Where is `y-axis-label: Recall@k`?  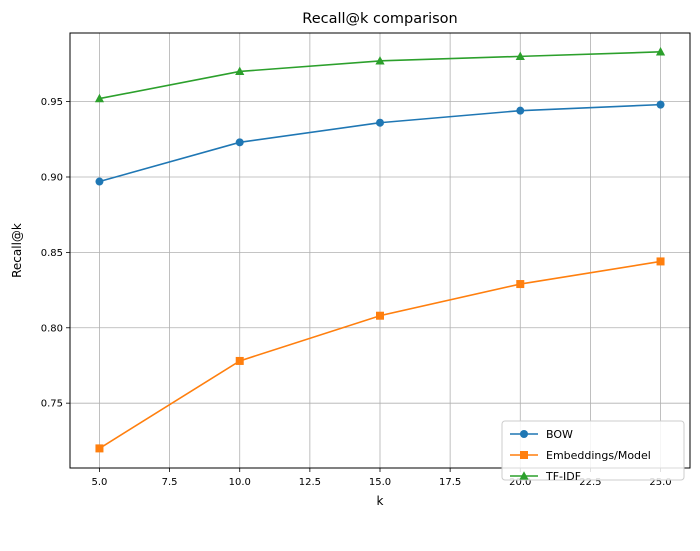
y-axis-label: Recall@k is located at coordinates (17, 250).